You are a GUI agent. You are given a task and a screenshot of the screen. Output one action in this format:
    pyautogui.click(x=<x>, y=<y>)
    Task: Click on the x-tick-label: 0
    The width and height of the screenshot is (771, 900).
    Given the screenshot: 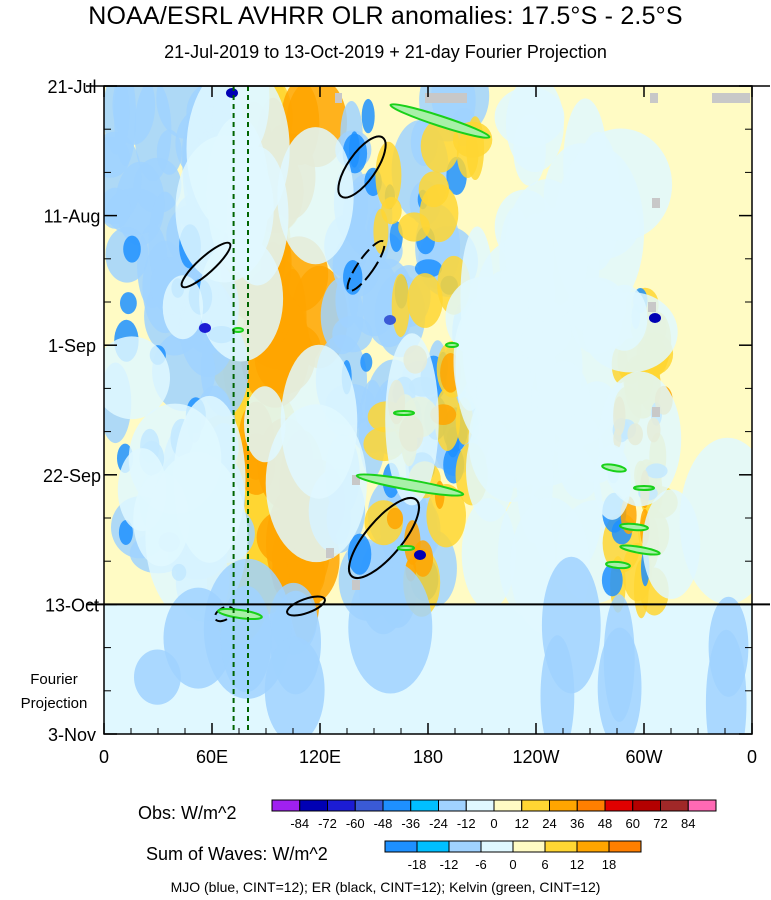 What is the action you would take?
    pyautogui.click(x=752, y=757)
    